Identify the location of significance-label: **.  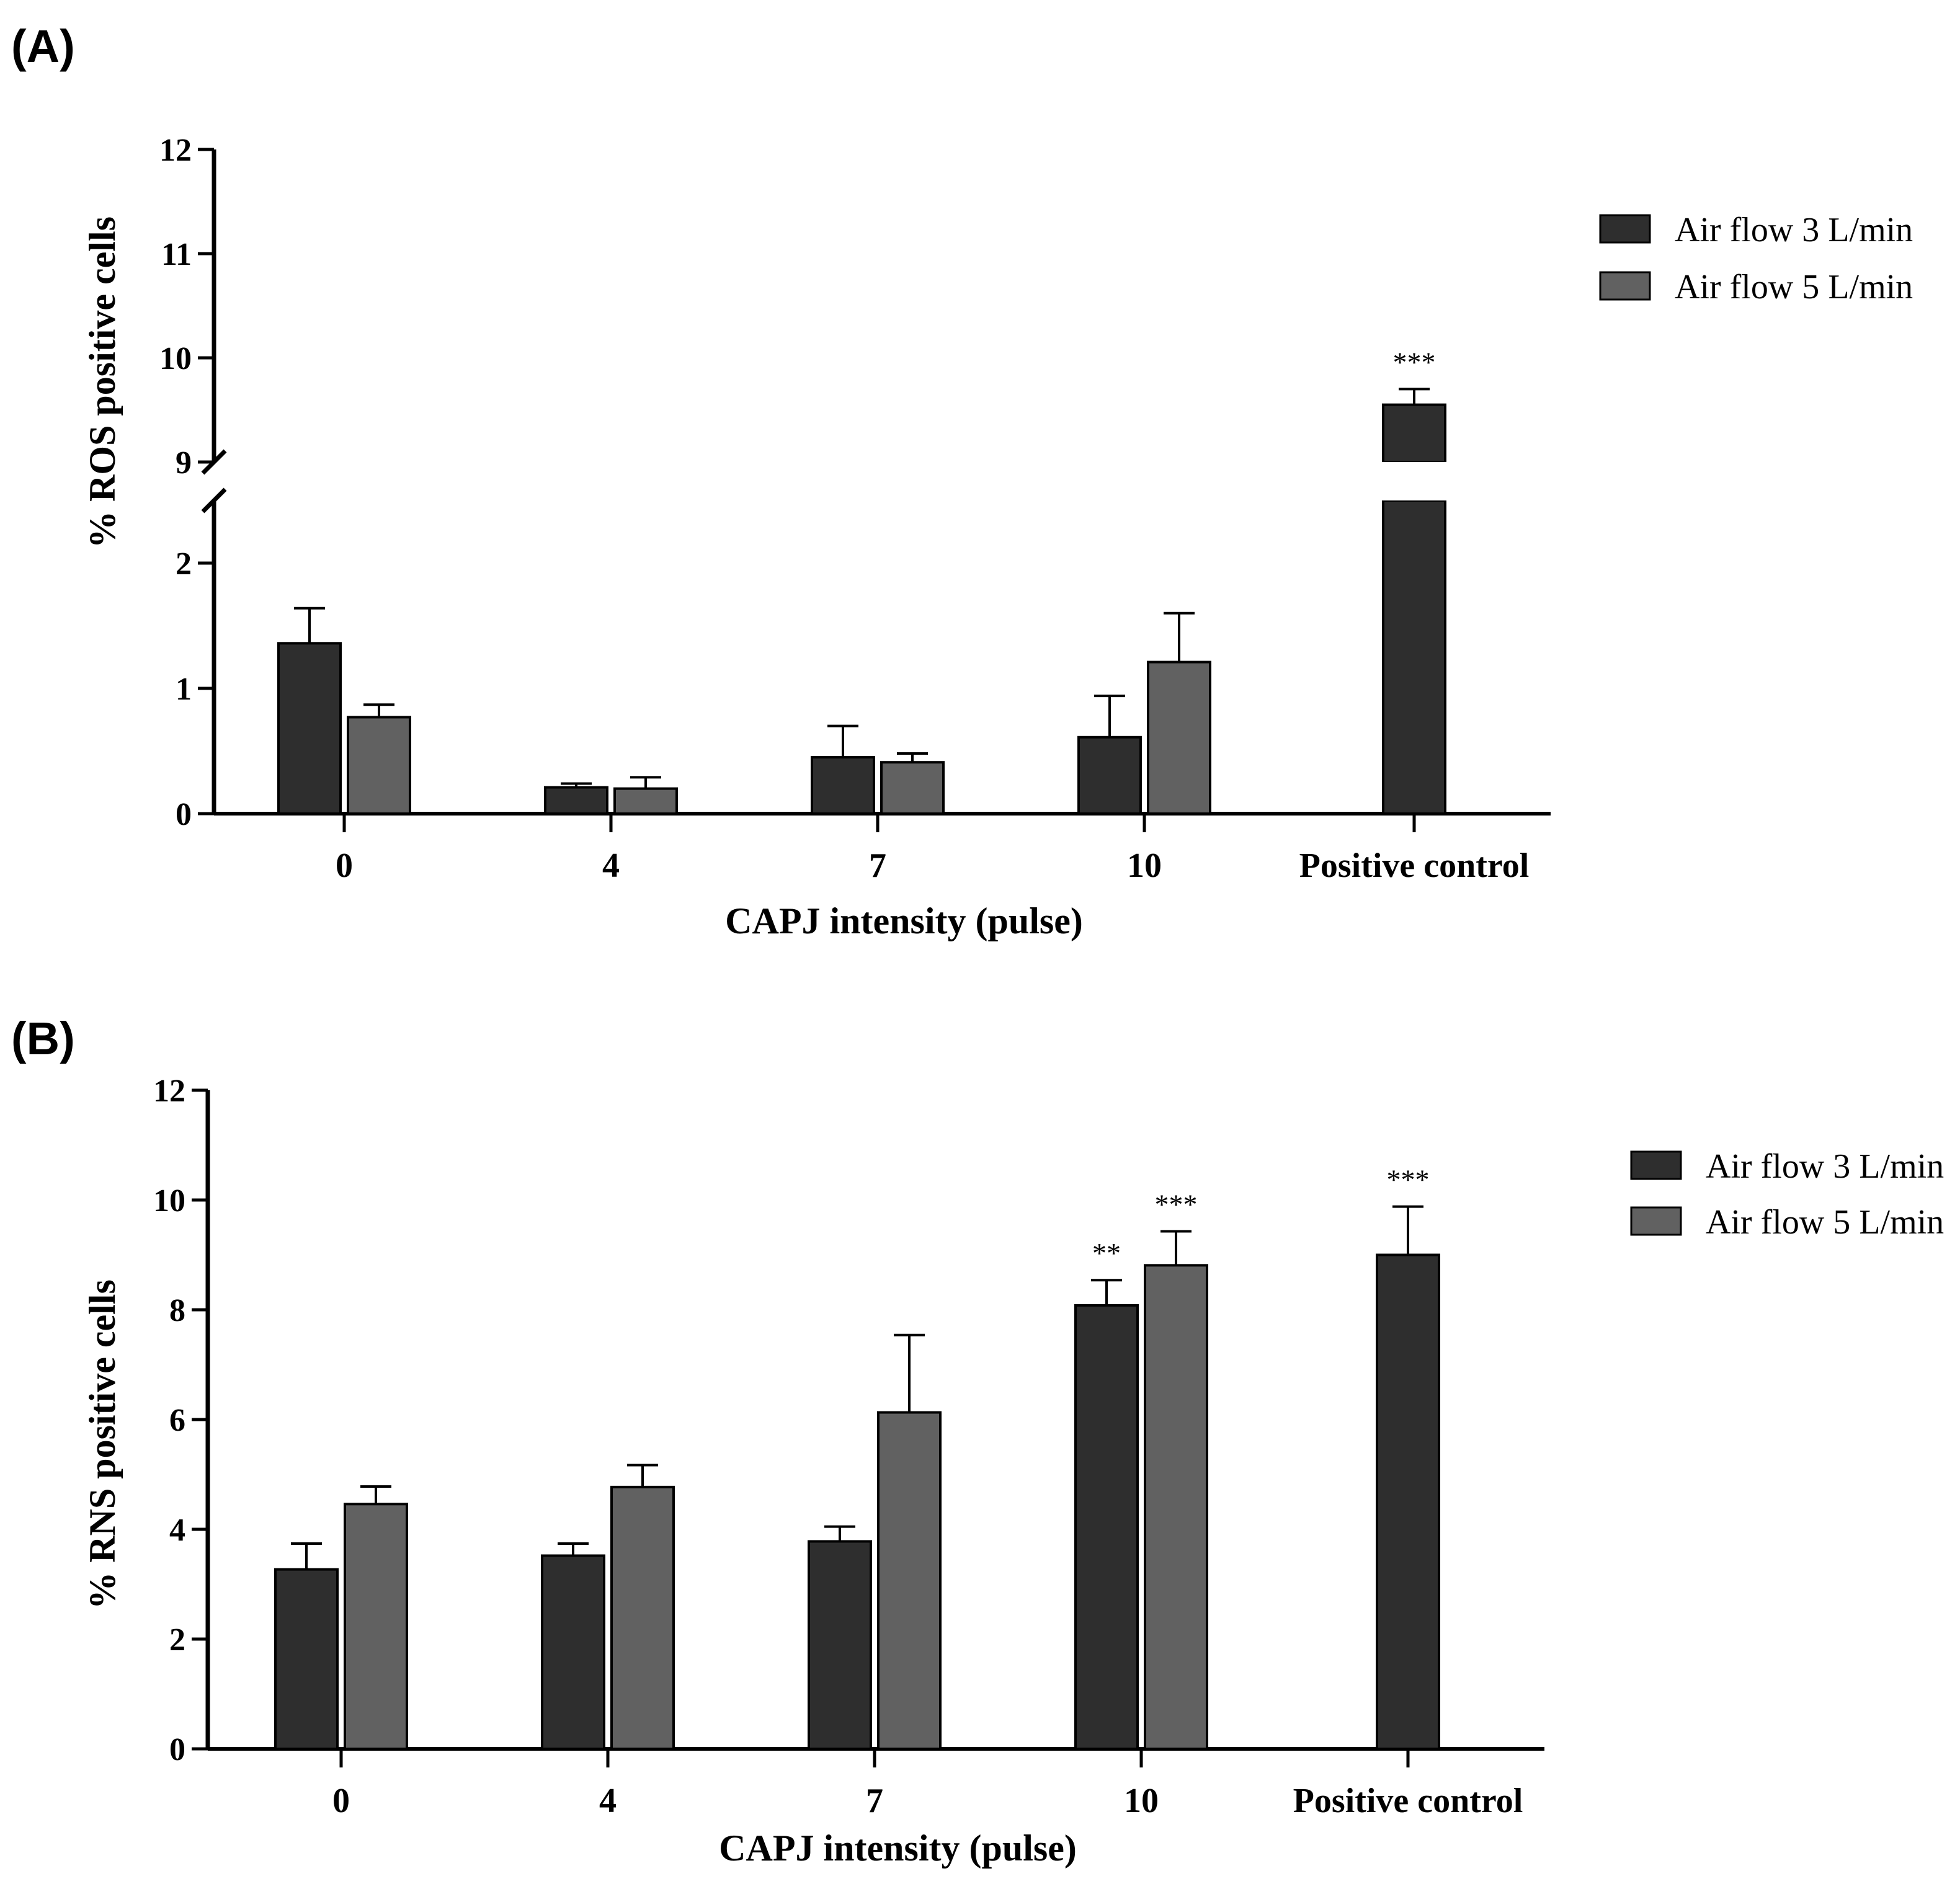
(1106, 1253).